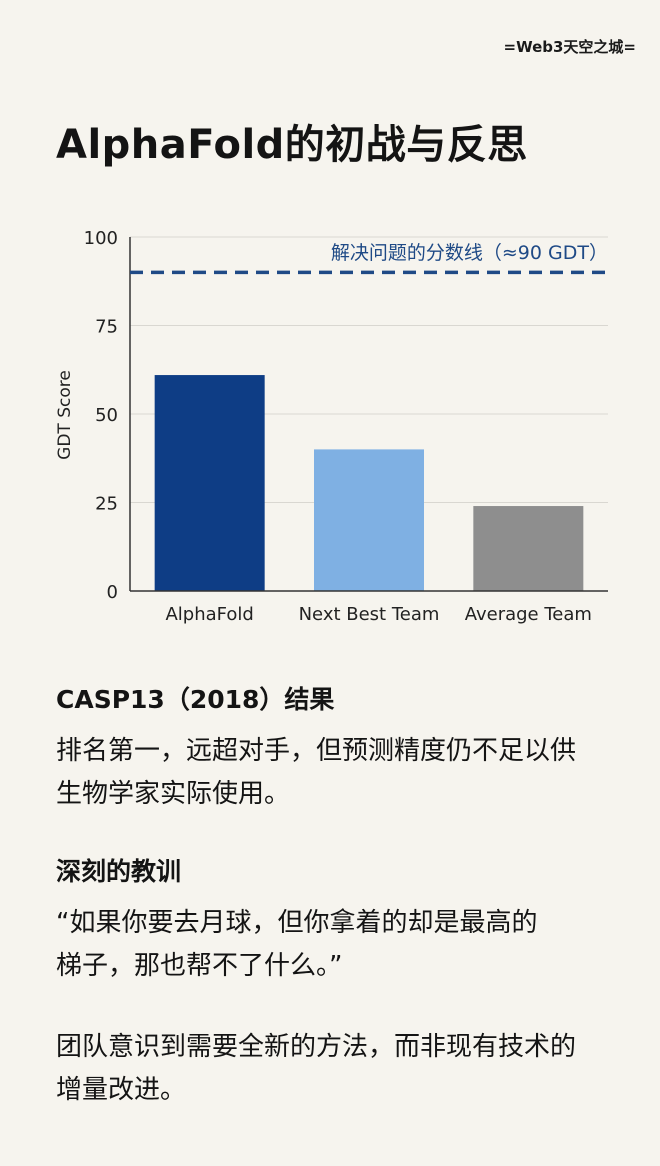 This screenshot has width=660, height=1166. I want to click on bar-alphafold, so click(209, 483).